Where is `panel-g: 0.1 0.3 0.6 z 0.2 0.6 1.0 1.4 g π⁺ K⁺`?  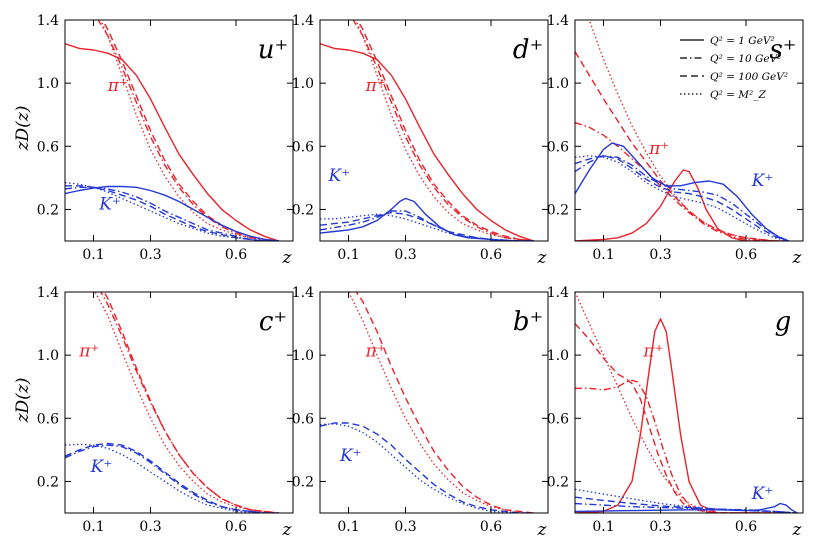 panel-g: 0.1 0.3 0.6 z 0.2 0.6 1.0 1.4 g π⁺ K⁺ is located at coordinates (675, 412).